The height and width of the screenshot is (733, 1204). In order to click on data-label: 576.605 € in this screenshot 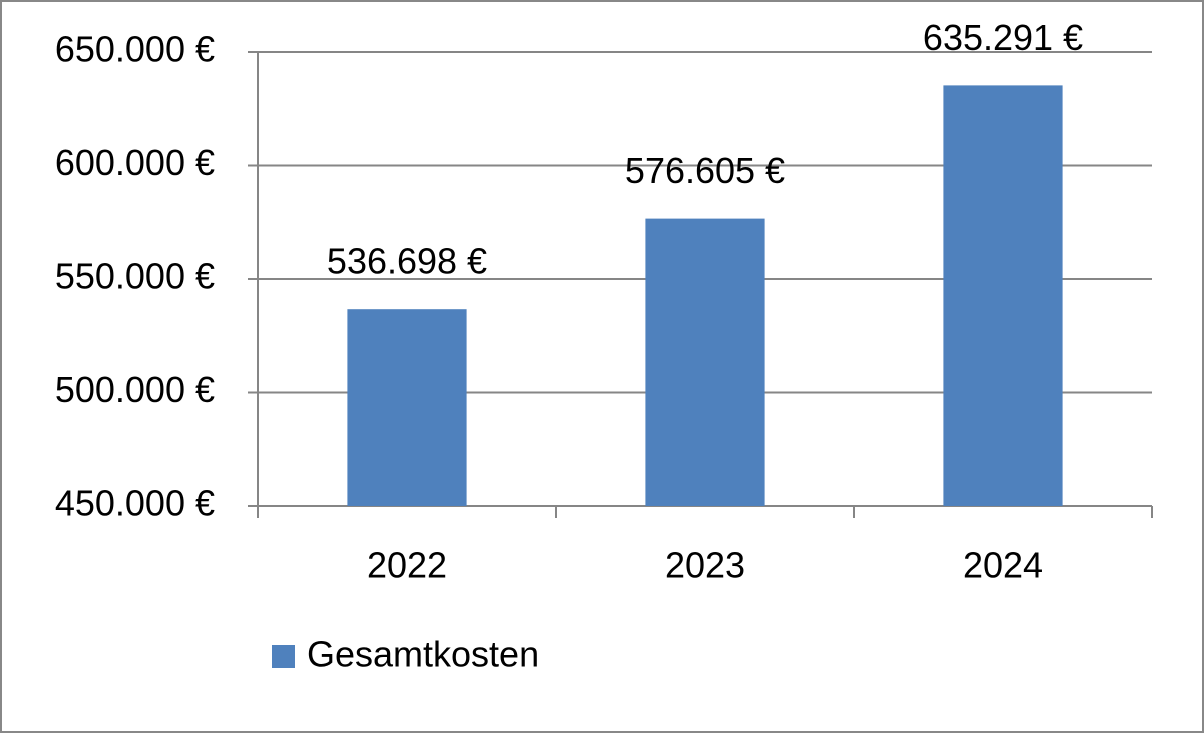, I will do `click(705, 170)`.